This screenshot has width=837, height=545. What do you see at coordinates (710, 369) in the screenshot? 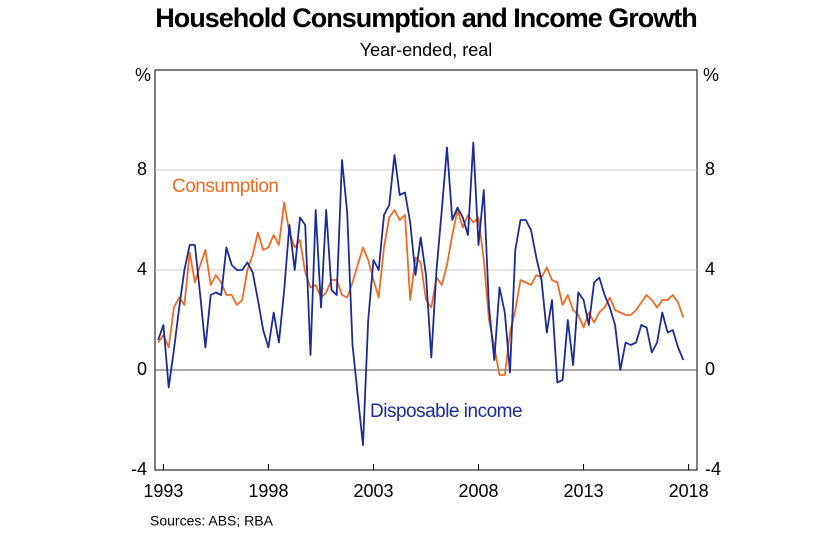
I see `y2-tick-label: 0` at bounding box center [710, 369].